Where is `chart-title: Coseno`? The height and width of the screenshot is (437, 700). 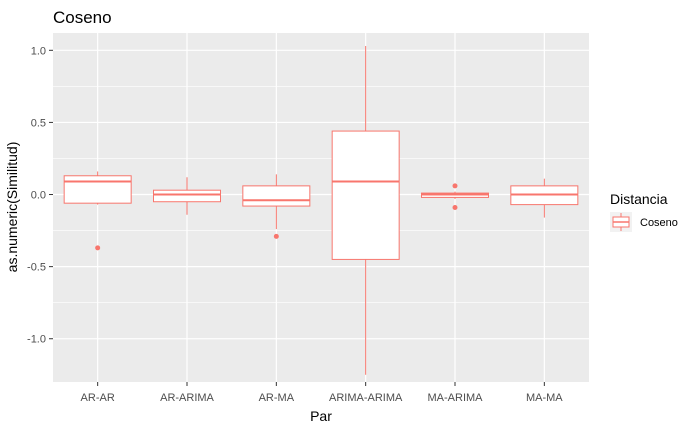 chart-title: Coseno is located at coordinates (82, 17).